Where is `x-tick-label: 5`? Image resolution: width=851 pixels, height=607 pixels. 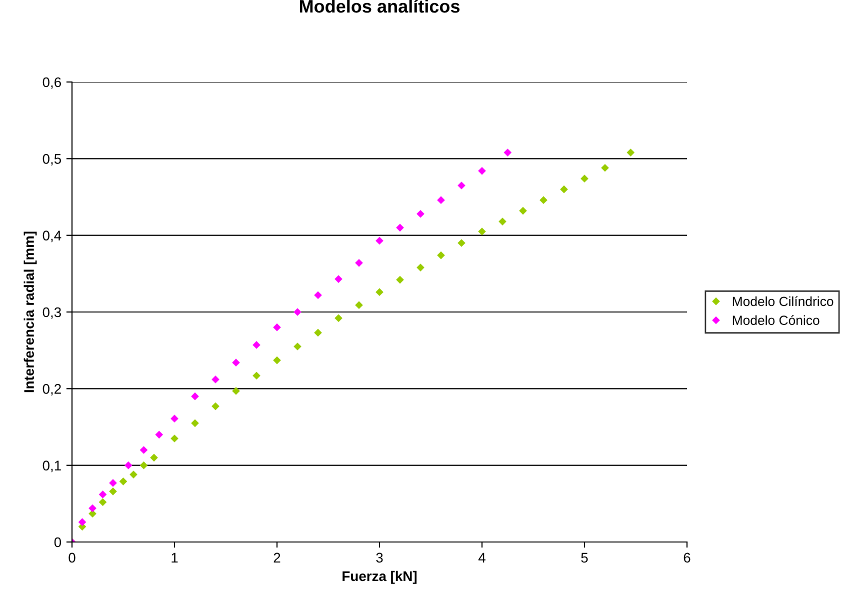 x-tick-label: 5 is located at coordinates (584, 557).